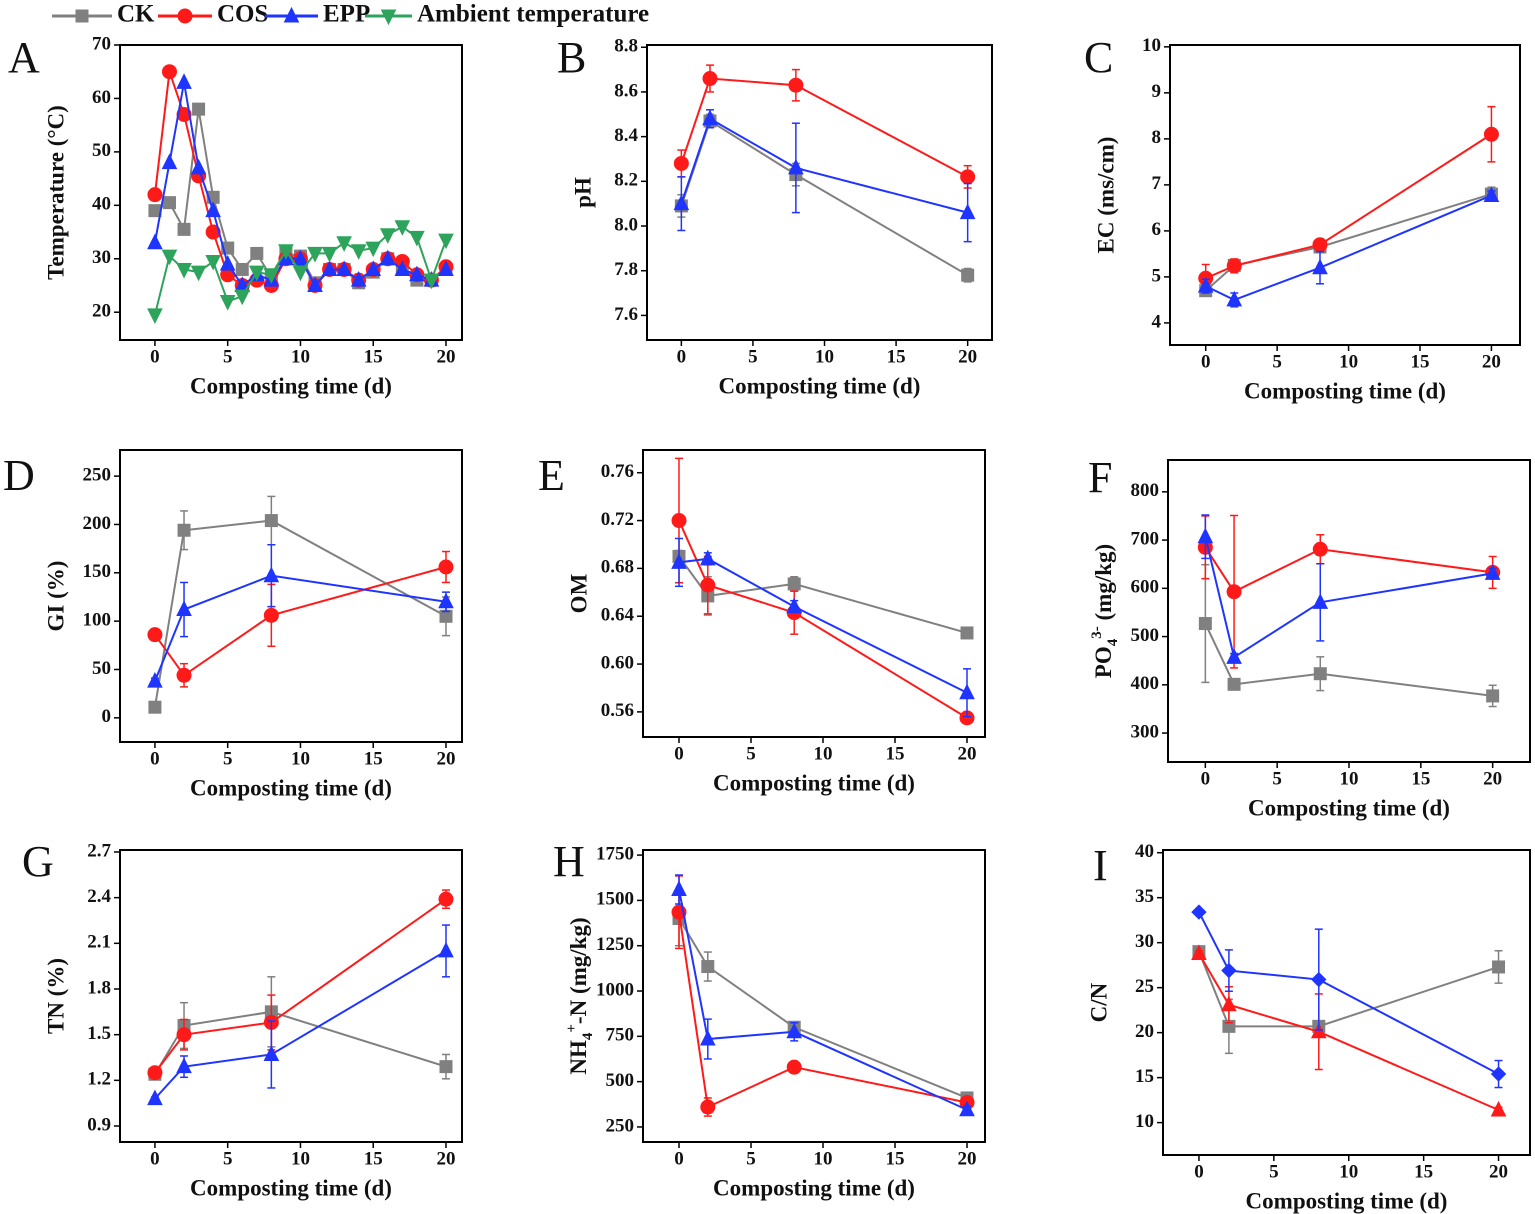 The height and width of the screenshot is (1214, 1535). I want to click on y-tick-label: 0.9, so click(99, 1124).